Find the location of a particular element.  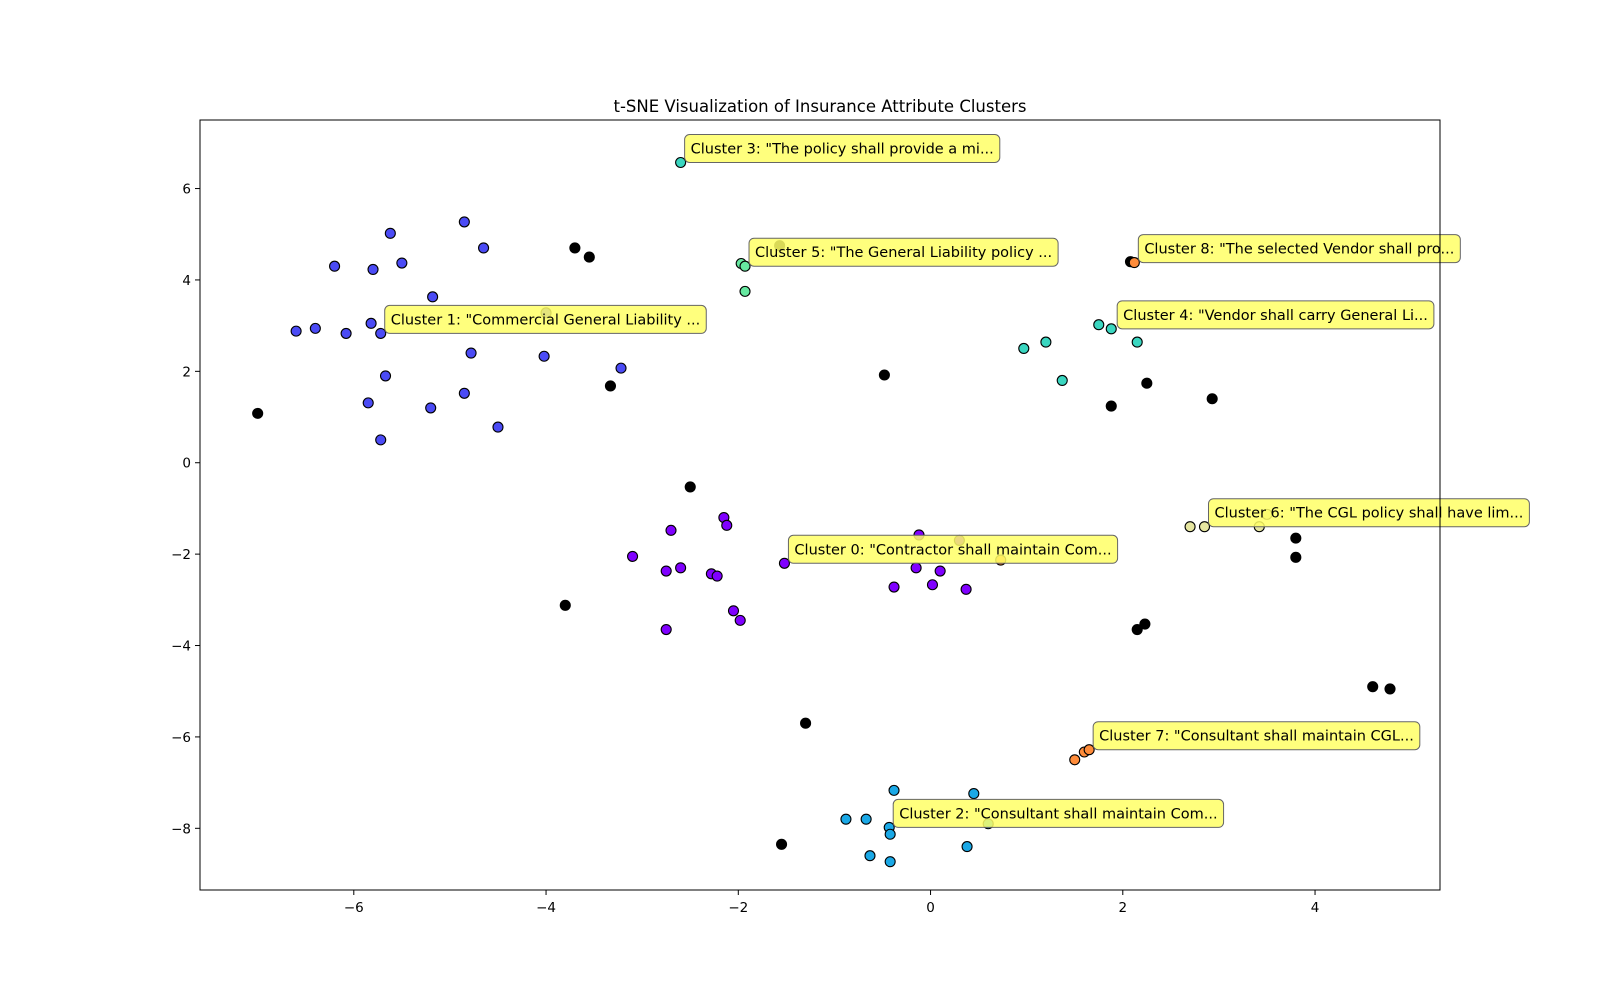

x-tick-label: −6 is located at coordinates (354, 908).